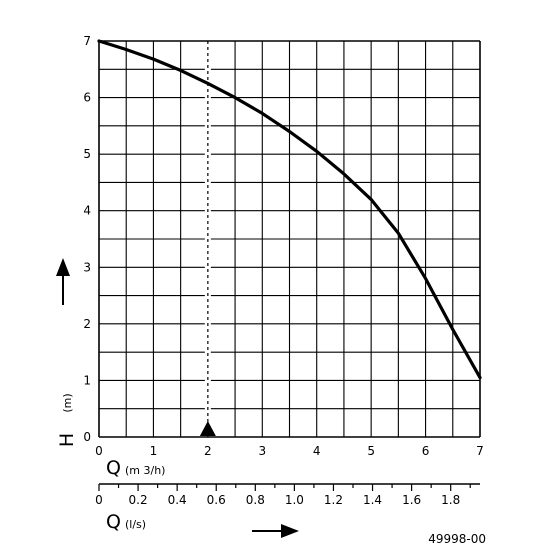 The image size is (550, 550). Describe the element at coordinates (480, 451) in the screenshot. I see `x-tick-label-primary: 7` at that location.